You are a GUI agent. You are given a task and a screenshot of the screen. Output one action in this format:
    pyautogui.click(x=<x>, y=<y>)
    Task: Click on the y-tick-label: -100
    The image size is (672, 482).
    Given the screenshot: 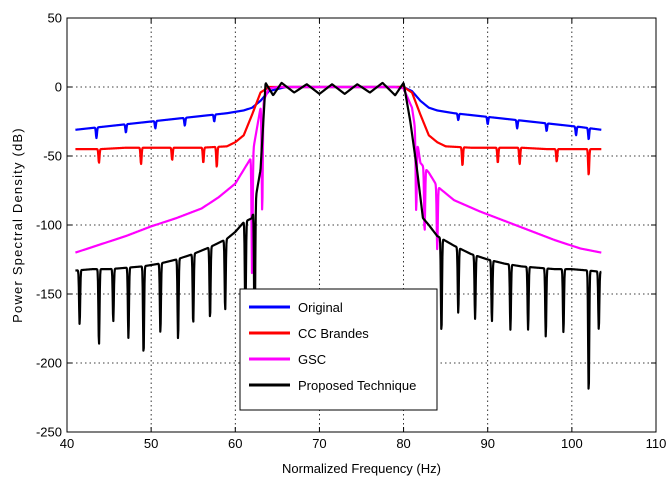 What is the action you would take?
    pyautogui.click(x=49, y=225)
    